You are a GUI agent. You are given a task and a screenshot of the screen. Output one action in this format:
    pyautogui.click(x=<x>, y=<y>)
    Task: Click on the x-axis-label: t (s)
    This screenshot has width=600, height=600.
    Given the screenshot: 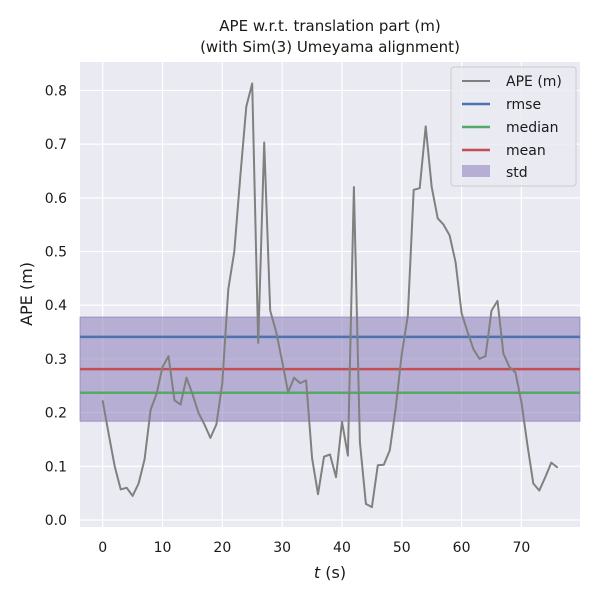 What is the action you would take?
    pyautogui.click(x=330, y=572)
    